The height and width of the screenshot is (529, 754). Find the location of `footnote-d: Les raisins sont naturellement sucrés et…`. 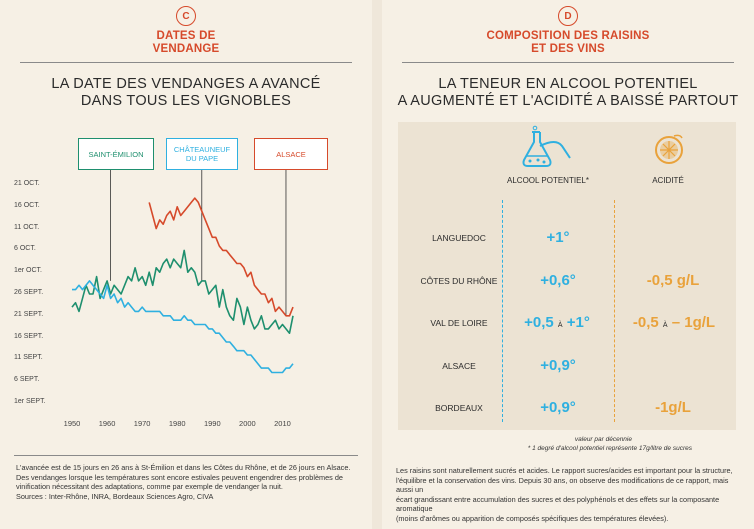

footnote-d: Les raisins sont naturellement sucrés et… is located at coordinates (571, 495).